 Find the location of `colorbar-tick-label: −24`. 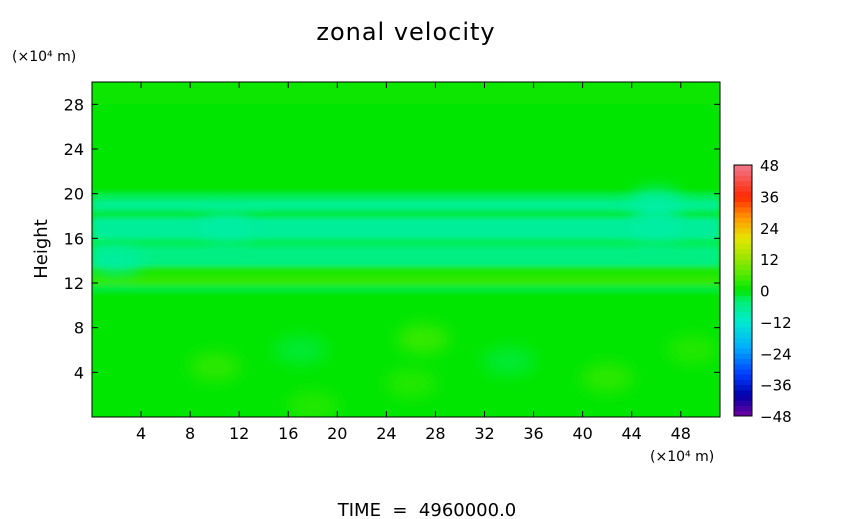

colorbar-tick-label: −24 is located at coordinates (776, 354).